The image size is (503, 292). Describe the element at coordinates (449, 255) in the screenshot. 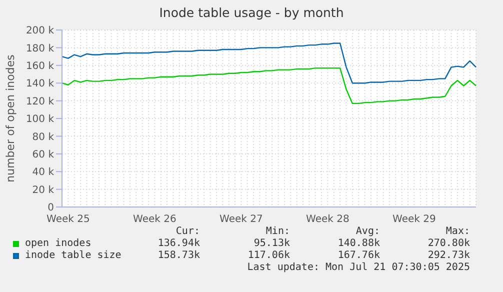

I see `text: 292.73k` at that location.